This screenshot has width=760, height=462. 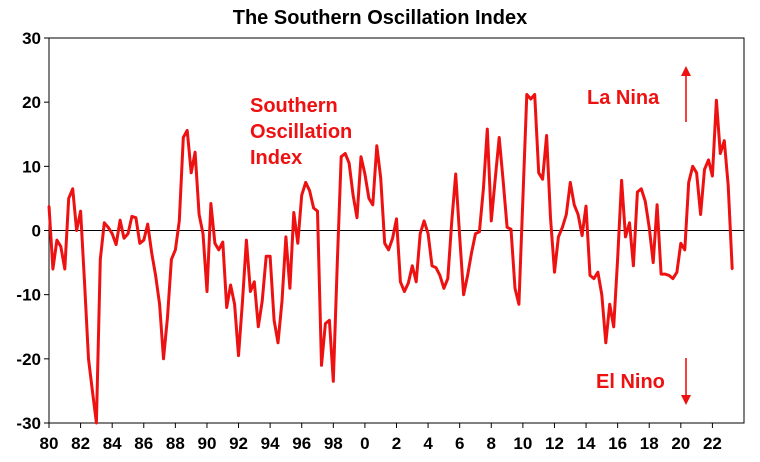 I want to click on x-tick-label: 82, so click(x=80, y=443).